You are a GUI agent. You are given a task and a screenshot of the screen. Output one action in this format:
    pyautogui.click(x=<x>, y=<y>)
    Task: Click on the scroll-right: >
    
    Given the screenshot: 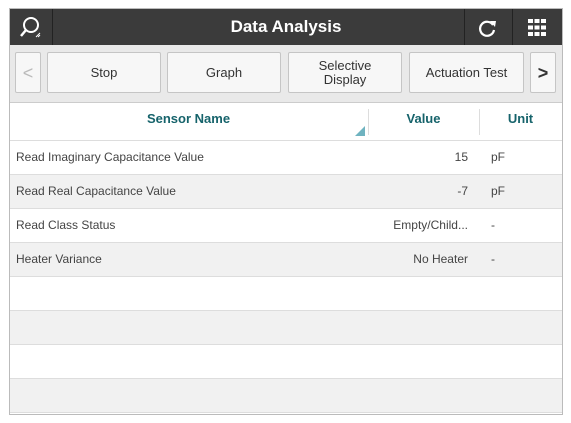 What is the action you would take?
    pyautogui.click(x=543, y=72)
    